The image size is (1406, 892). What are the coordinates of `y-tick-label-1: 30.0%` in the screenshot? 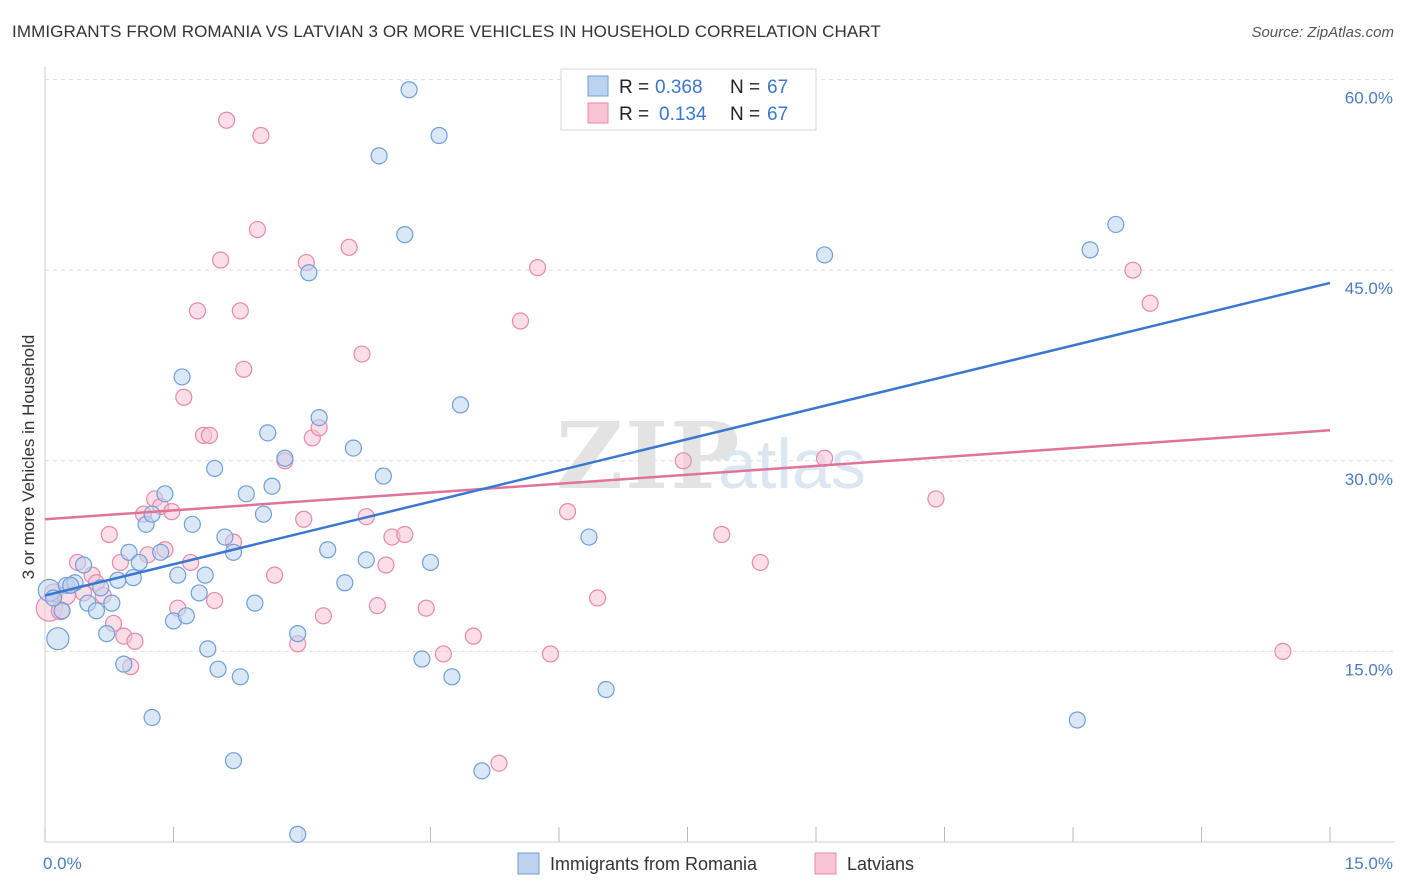 It's located at (1369, 479).